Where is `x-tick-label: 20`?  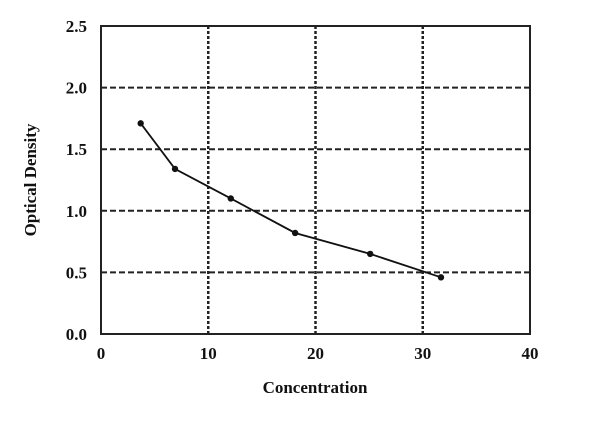
x-tick-label: 20 is located at coordinates (315, 353).